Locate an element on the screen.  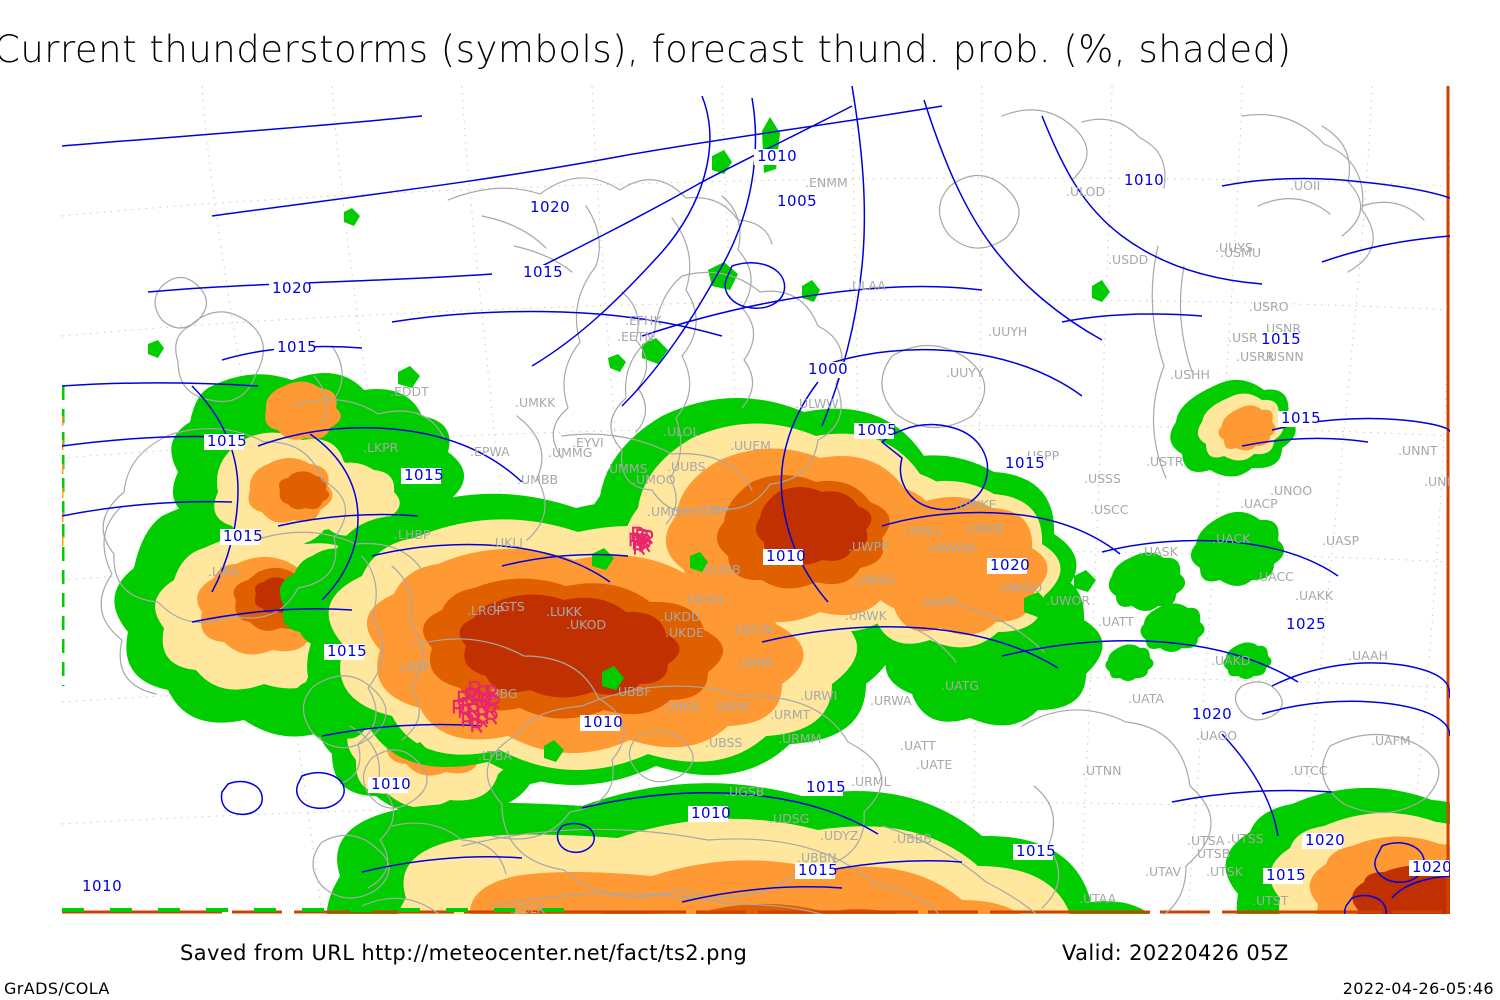
station-label: .LTBA is located at coordinates (495, 755).